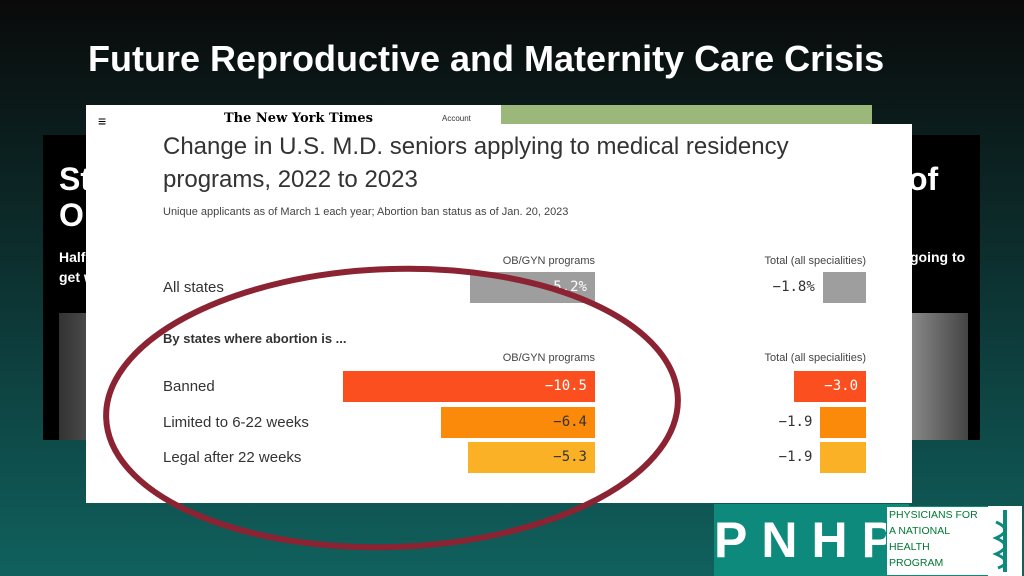  Describe the element at coordinates (193, 287) in the screenshot. I see `category-label: All states` at that location.